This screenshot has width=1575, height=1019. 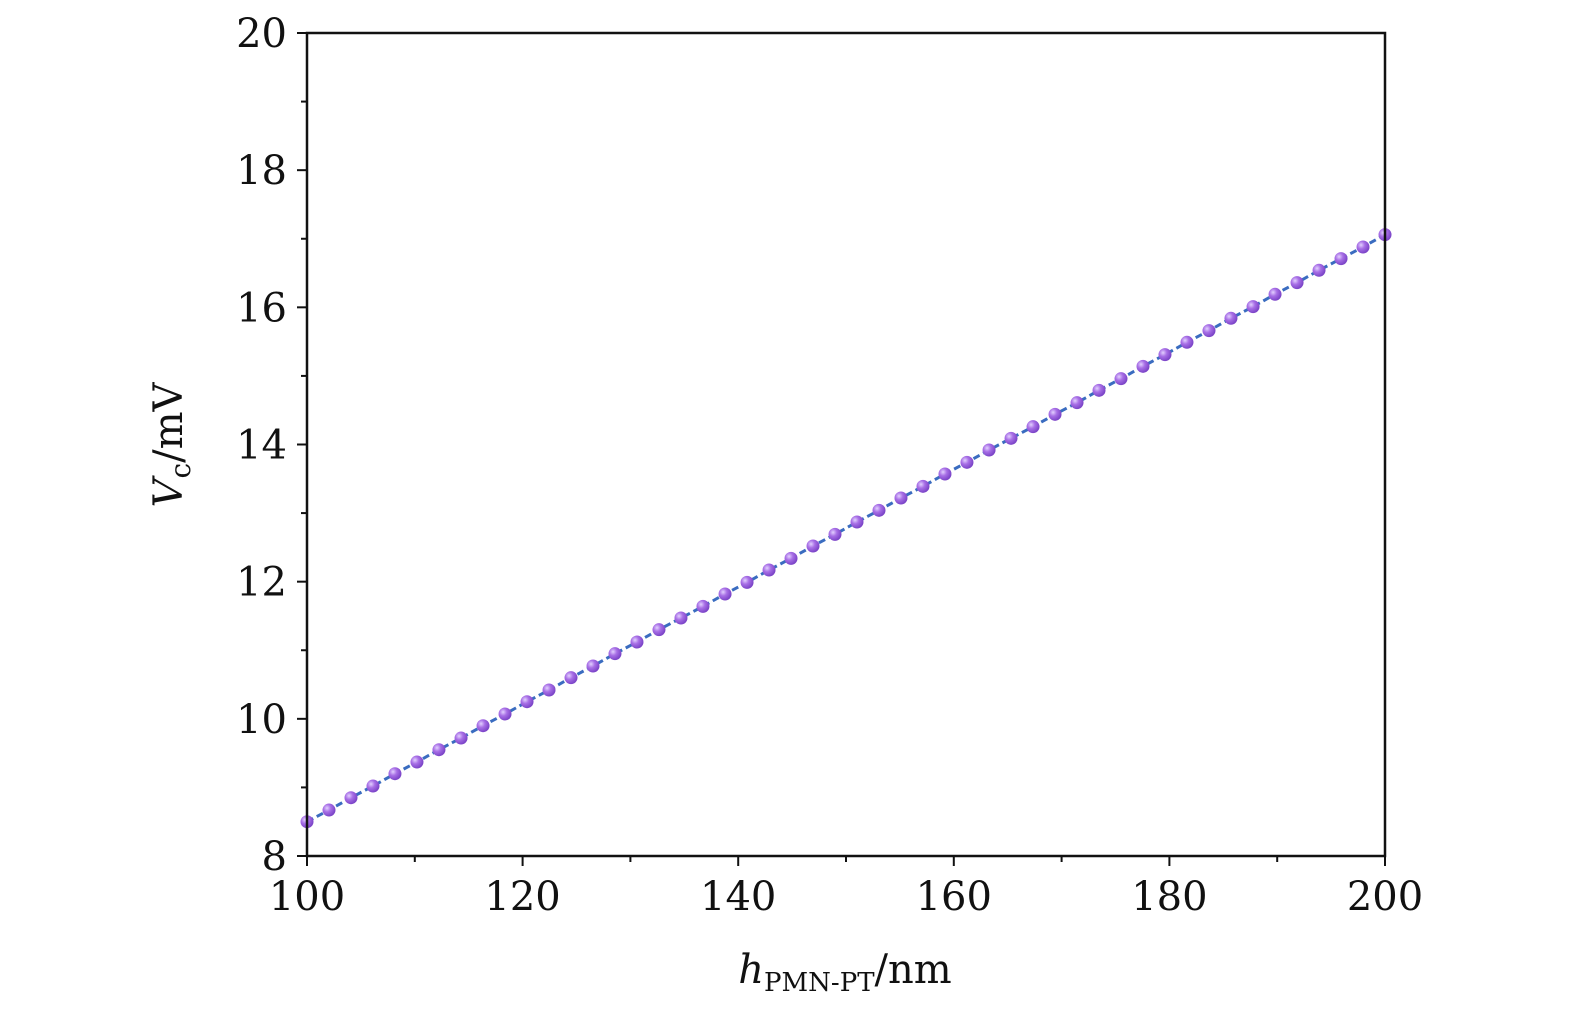 What do you see at coordinates (913, 970) in the screenshot?
I see `x-axis-label-unit: /nm` at bounding box center [913, 970].